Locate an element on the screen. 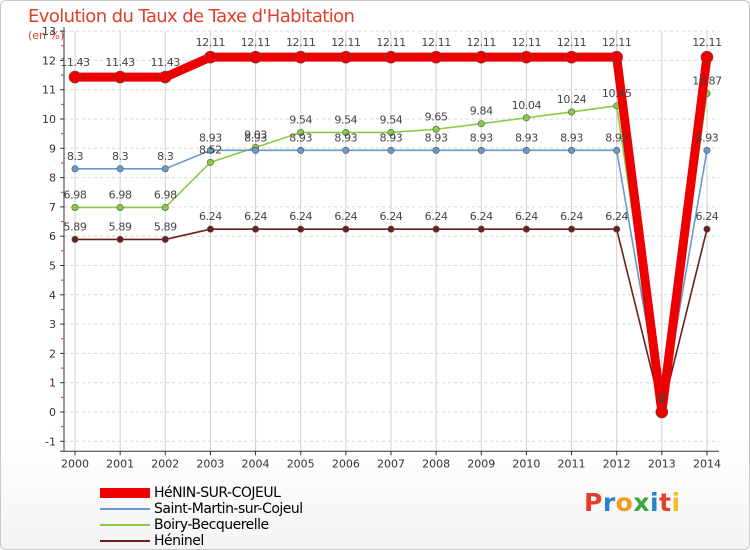  data-label: 8.92 is located at coordinates (616, 137).